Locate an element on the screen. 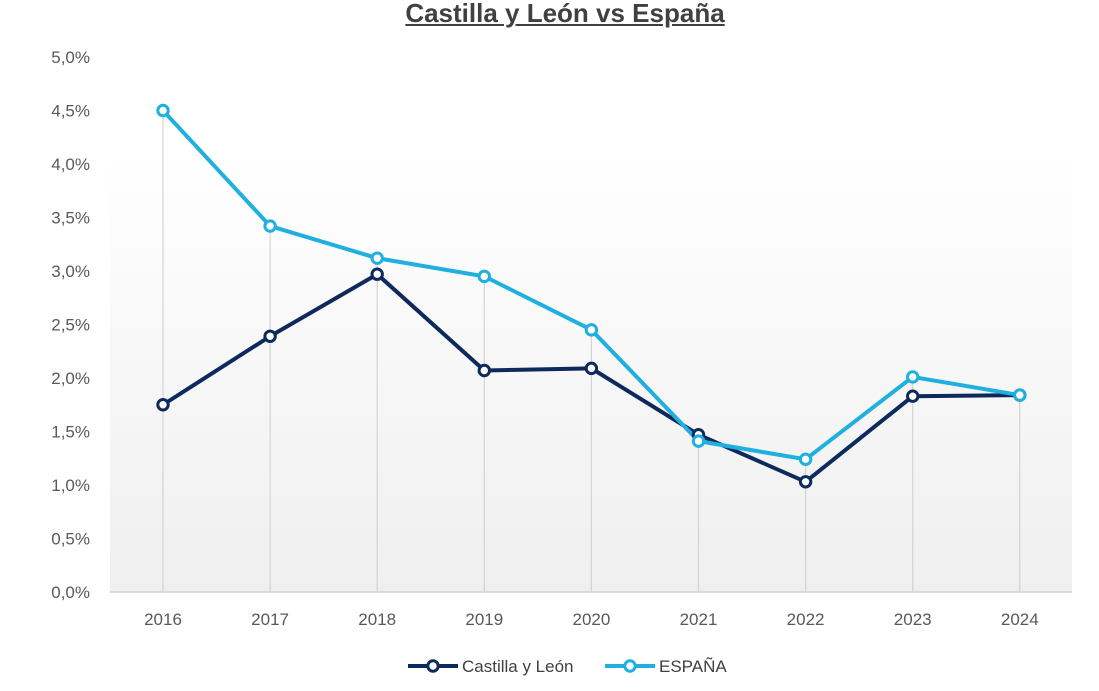 Image resolution: width=1099 pixels, height=691 pixels. x-tick-label: 2023 is located at coordinates (913, 619).